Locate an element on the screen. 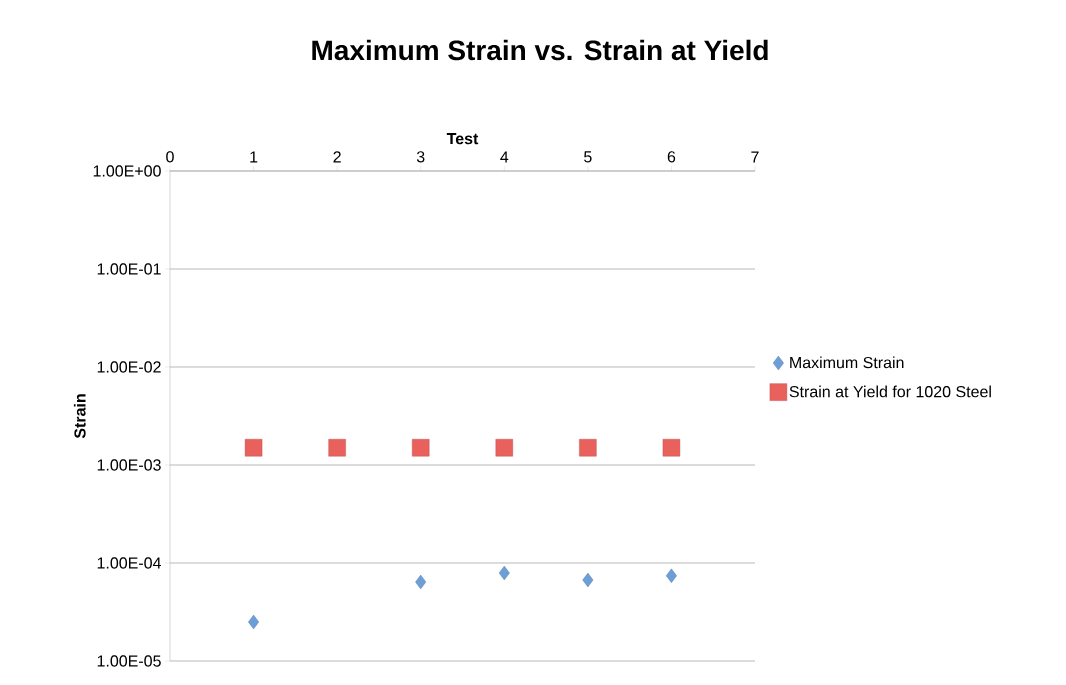  x-tick-label: 5 is located at coordinates (588, 157).